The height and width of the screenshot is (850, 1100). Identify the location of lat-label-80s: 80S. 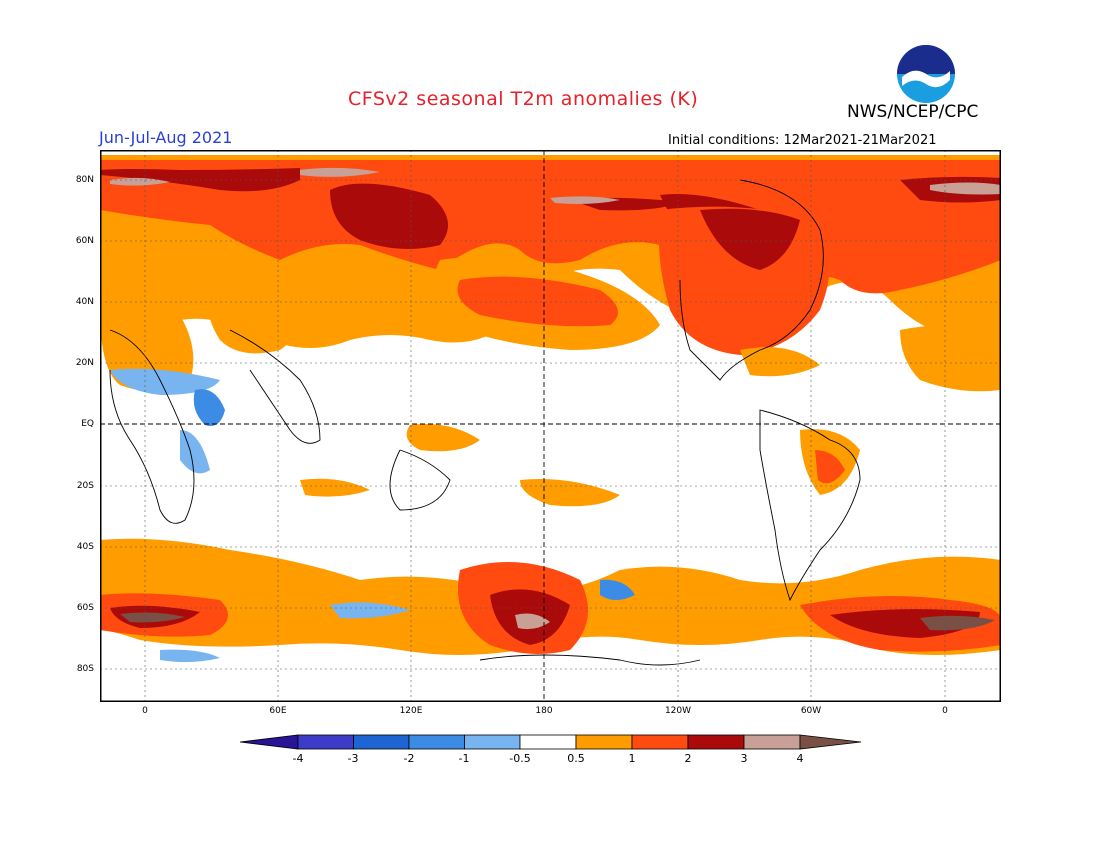
(85, 669).